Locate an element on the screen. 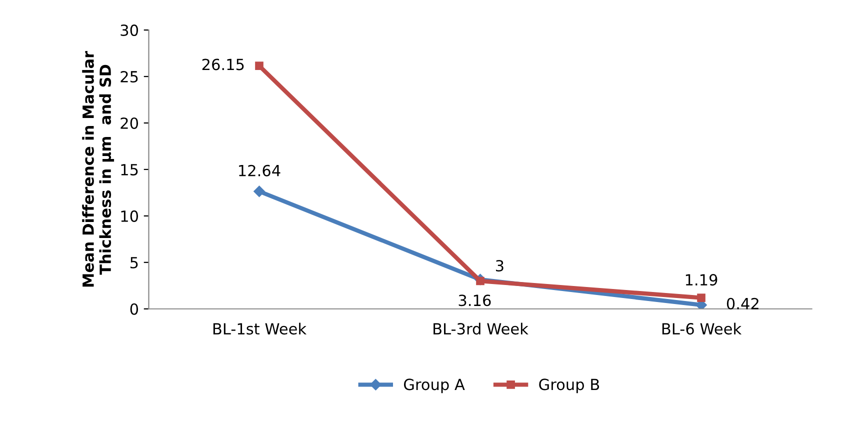  y-tick-label: 25 is located at coordinates (129, 76).